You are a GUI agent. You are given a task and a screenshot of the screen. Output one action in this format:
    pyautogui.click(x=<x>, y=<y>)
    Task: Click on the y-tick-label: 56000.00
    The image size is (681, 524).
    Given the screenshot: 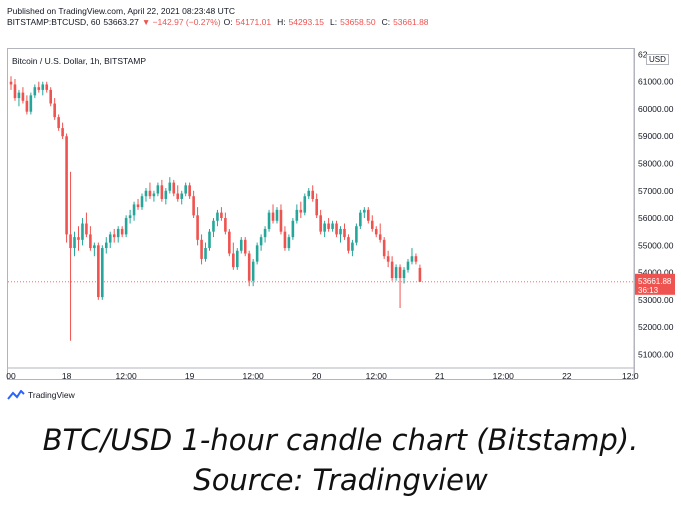 What is the action you would take?
    pyautogui.click(x=656, y=218)
    